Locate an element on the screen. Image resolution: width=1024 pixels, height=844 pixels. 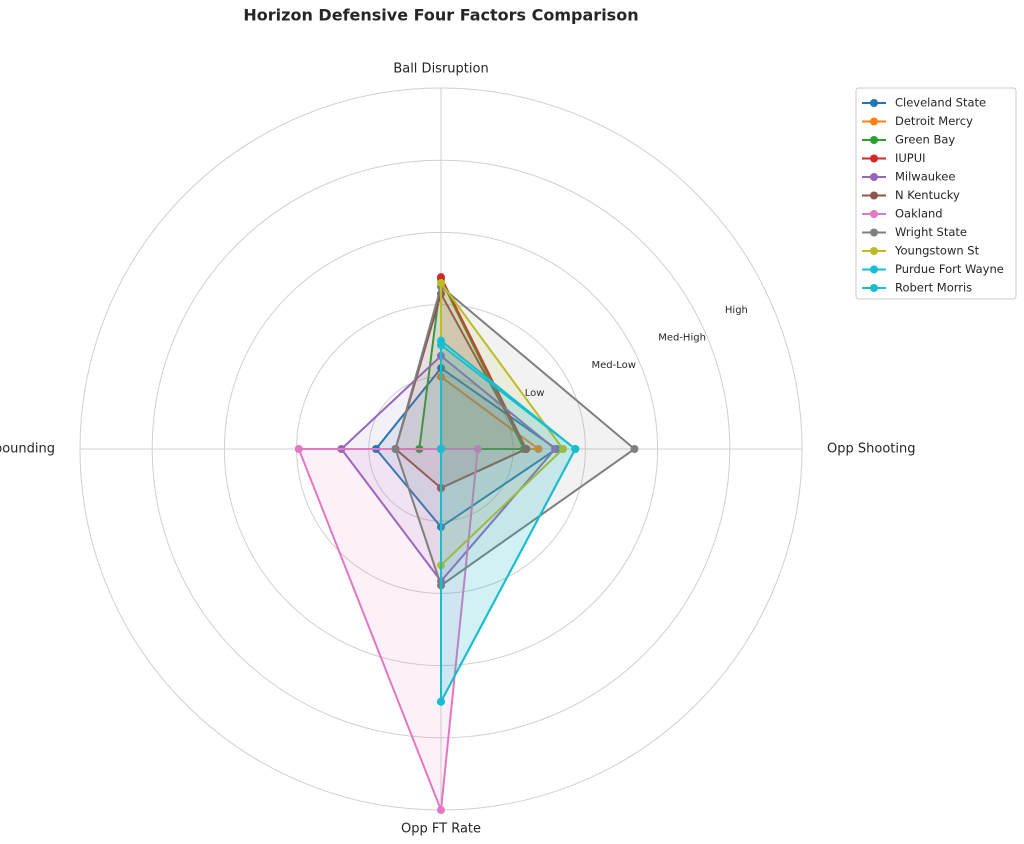
axis-label: Ball Disruption is located at coordinates (440, 69).